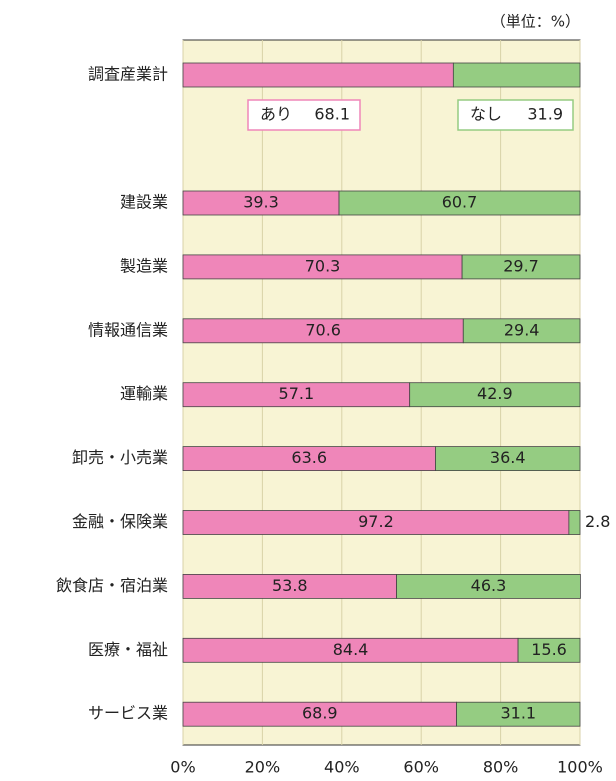 The width and height of the screenshot is (616, 781). Describe the element at coordinates (332, 114) in the screenshot. I see `data-label: 68.1` at that location.